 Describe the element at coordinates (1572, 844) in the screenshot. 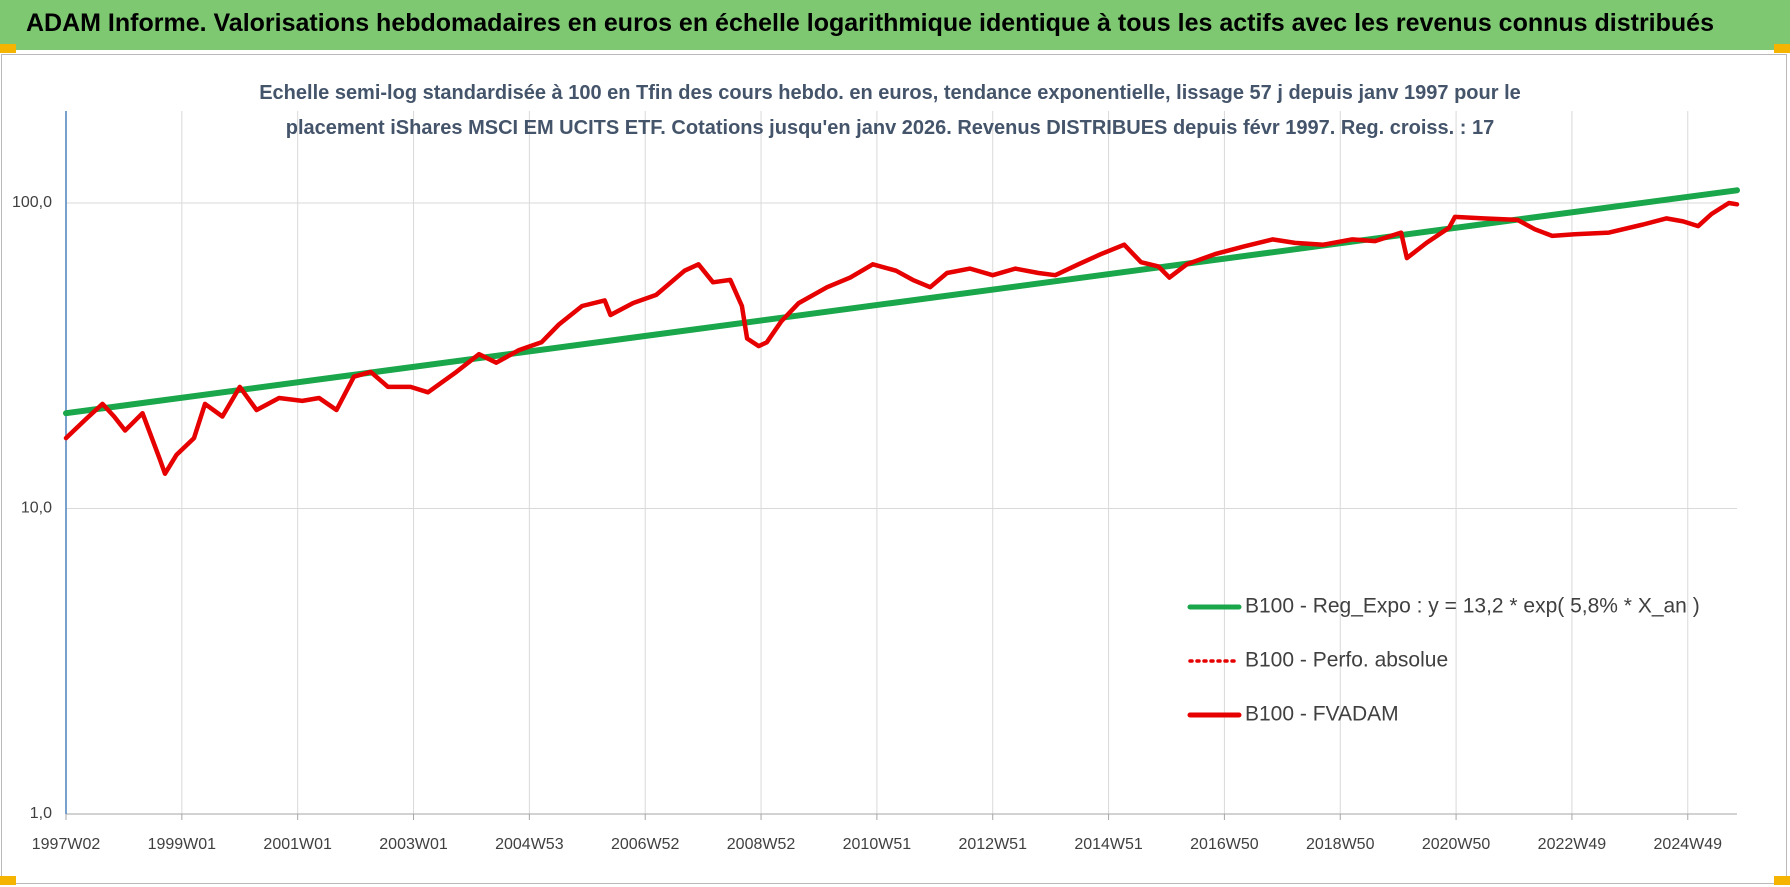

I see `x-tick-label: 2022W49` at that location.